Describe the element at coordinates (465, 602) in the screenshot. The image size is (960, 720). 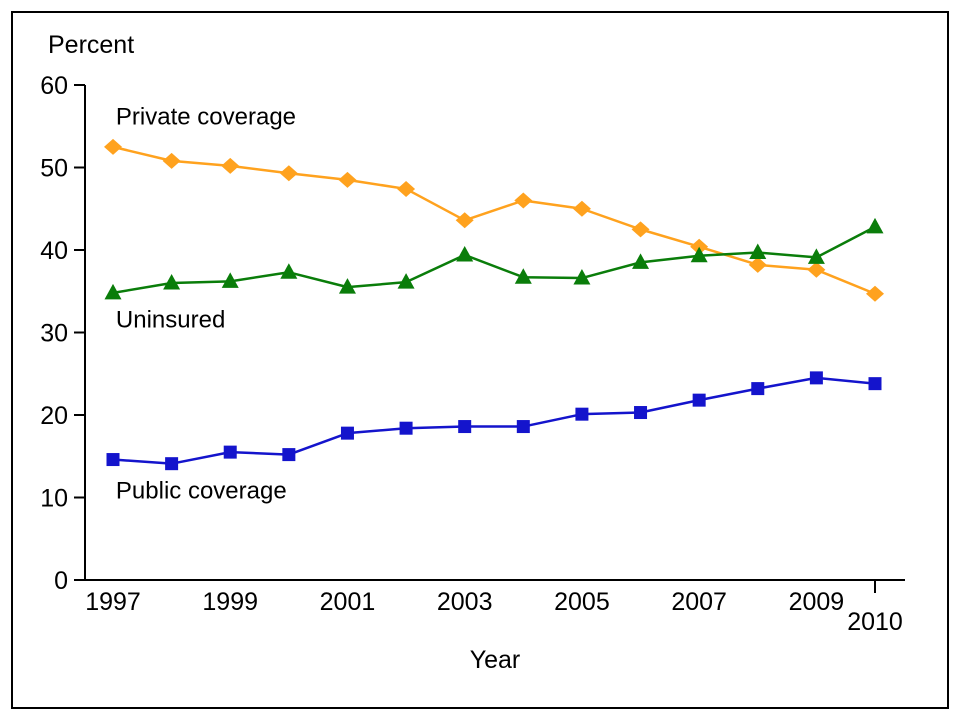
I see `x-tick-label: 2003` at that location.